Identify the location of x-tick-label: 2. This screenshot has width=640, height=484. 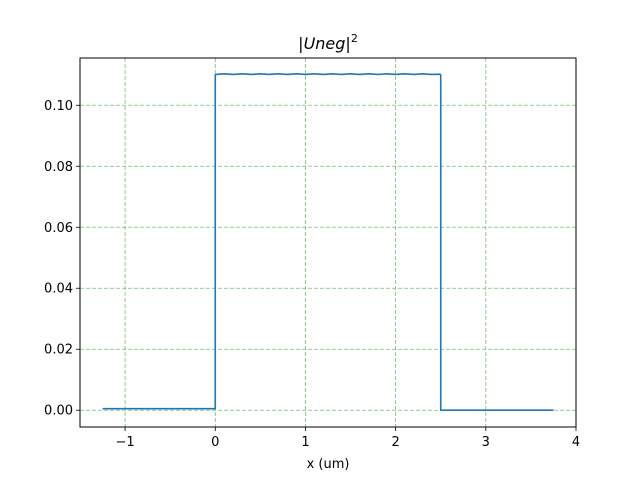
(395, 442).